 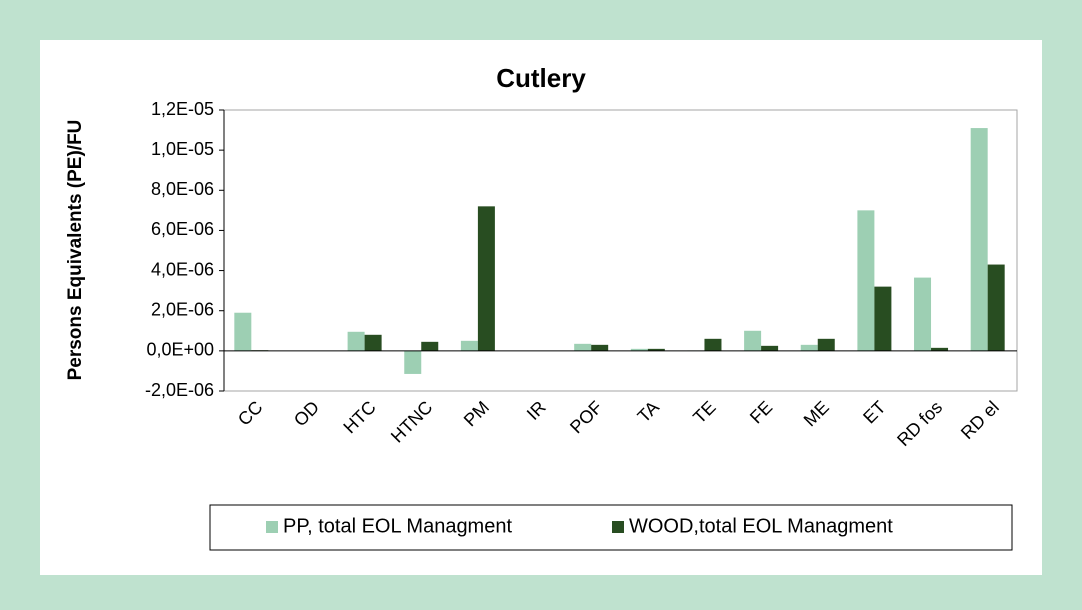 I want to click on y-tick-label: 1,2E-05, so click(x=182, y=109).